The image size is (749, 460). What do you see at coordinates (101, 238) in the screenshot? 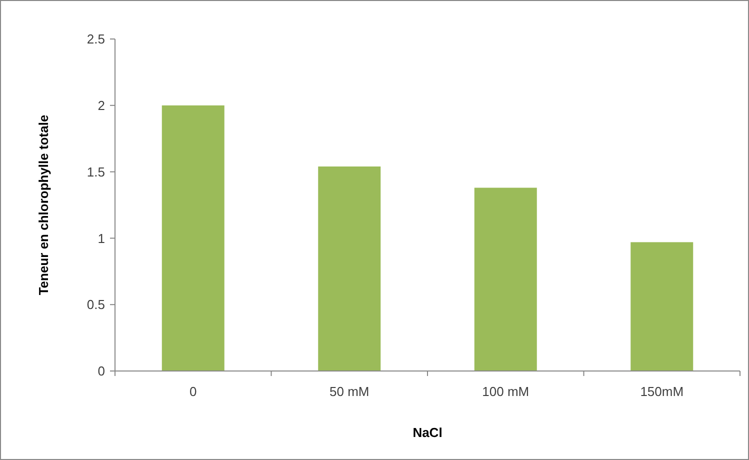
I see `y-tick-label: 1` at bounding box center [101, 238].